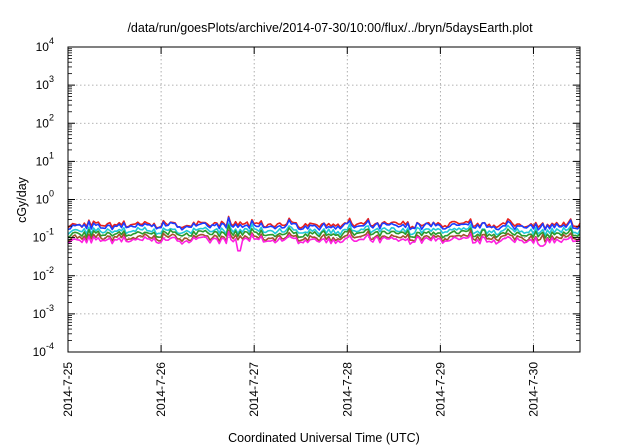 The image size is (640, 448). Describe the element at coordinates (68, 389) in the screenshot. I see `x-tick-label: 2014-7-25` at that location.